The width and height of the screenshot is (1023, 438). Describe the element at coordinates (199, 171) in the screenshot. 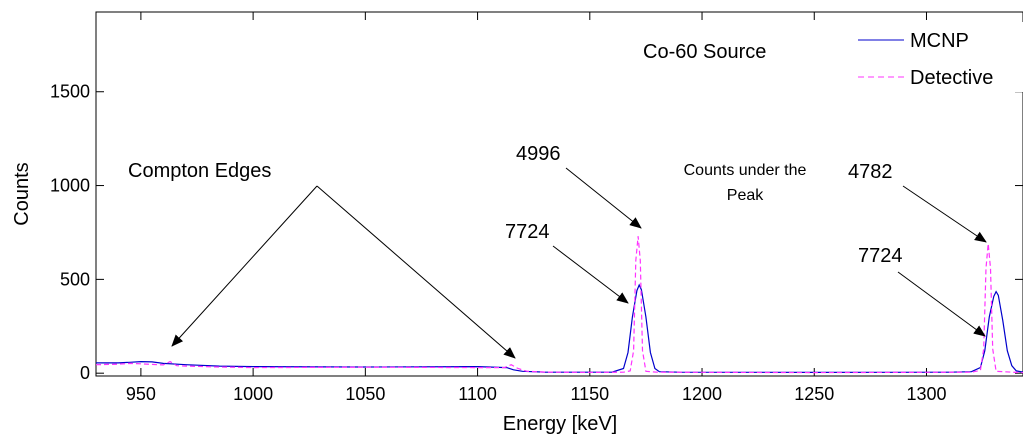

I see `annotation-compton-edges: Compton Edges` at that location.